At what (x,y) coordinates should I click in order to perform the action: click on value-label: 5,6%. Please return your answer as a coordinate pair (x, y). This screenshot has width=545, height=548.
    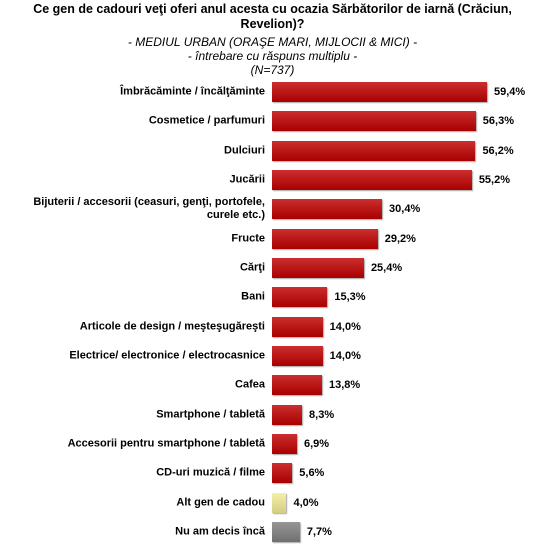
    Looking at the image, I should click on (312, 473).